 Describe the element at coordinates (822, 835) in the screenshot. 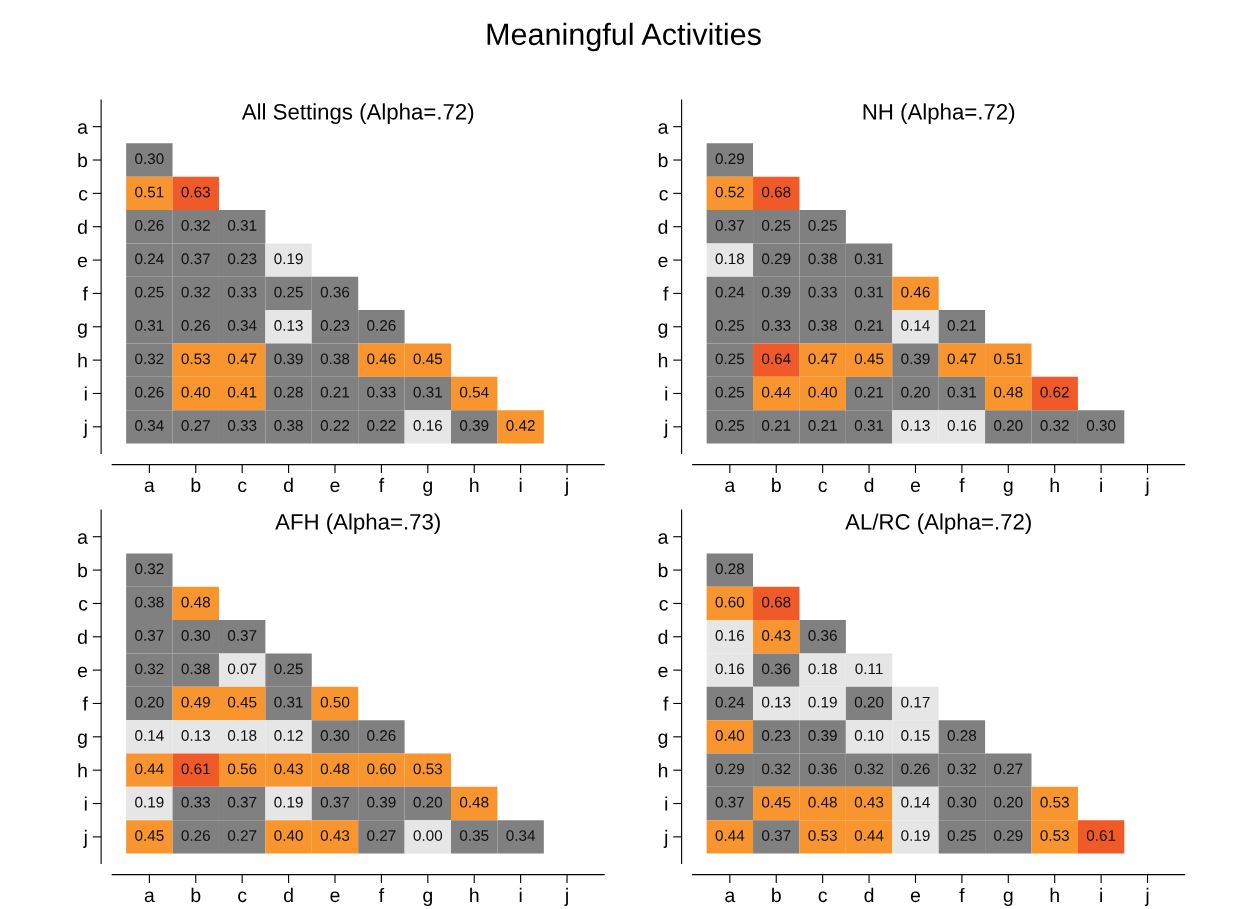

I see `data-label: 0.53` at that location.